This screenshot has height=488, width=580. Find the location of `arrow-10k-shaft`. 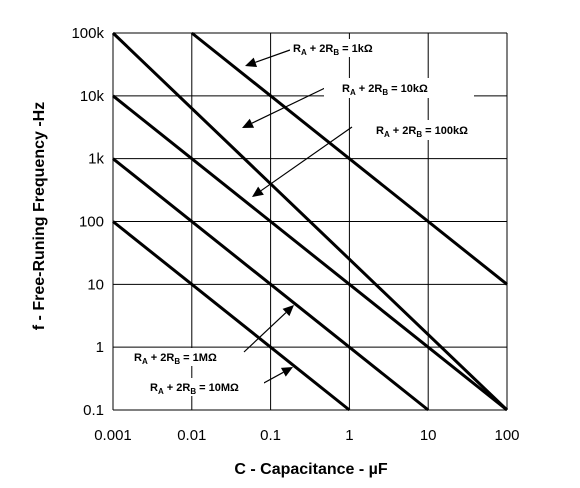

arrow-10k-shaft is located at coordinates (288, 105).